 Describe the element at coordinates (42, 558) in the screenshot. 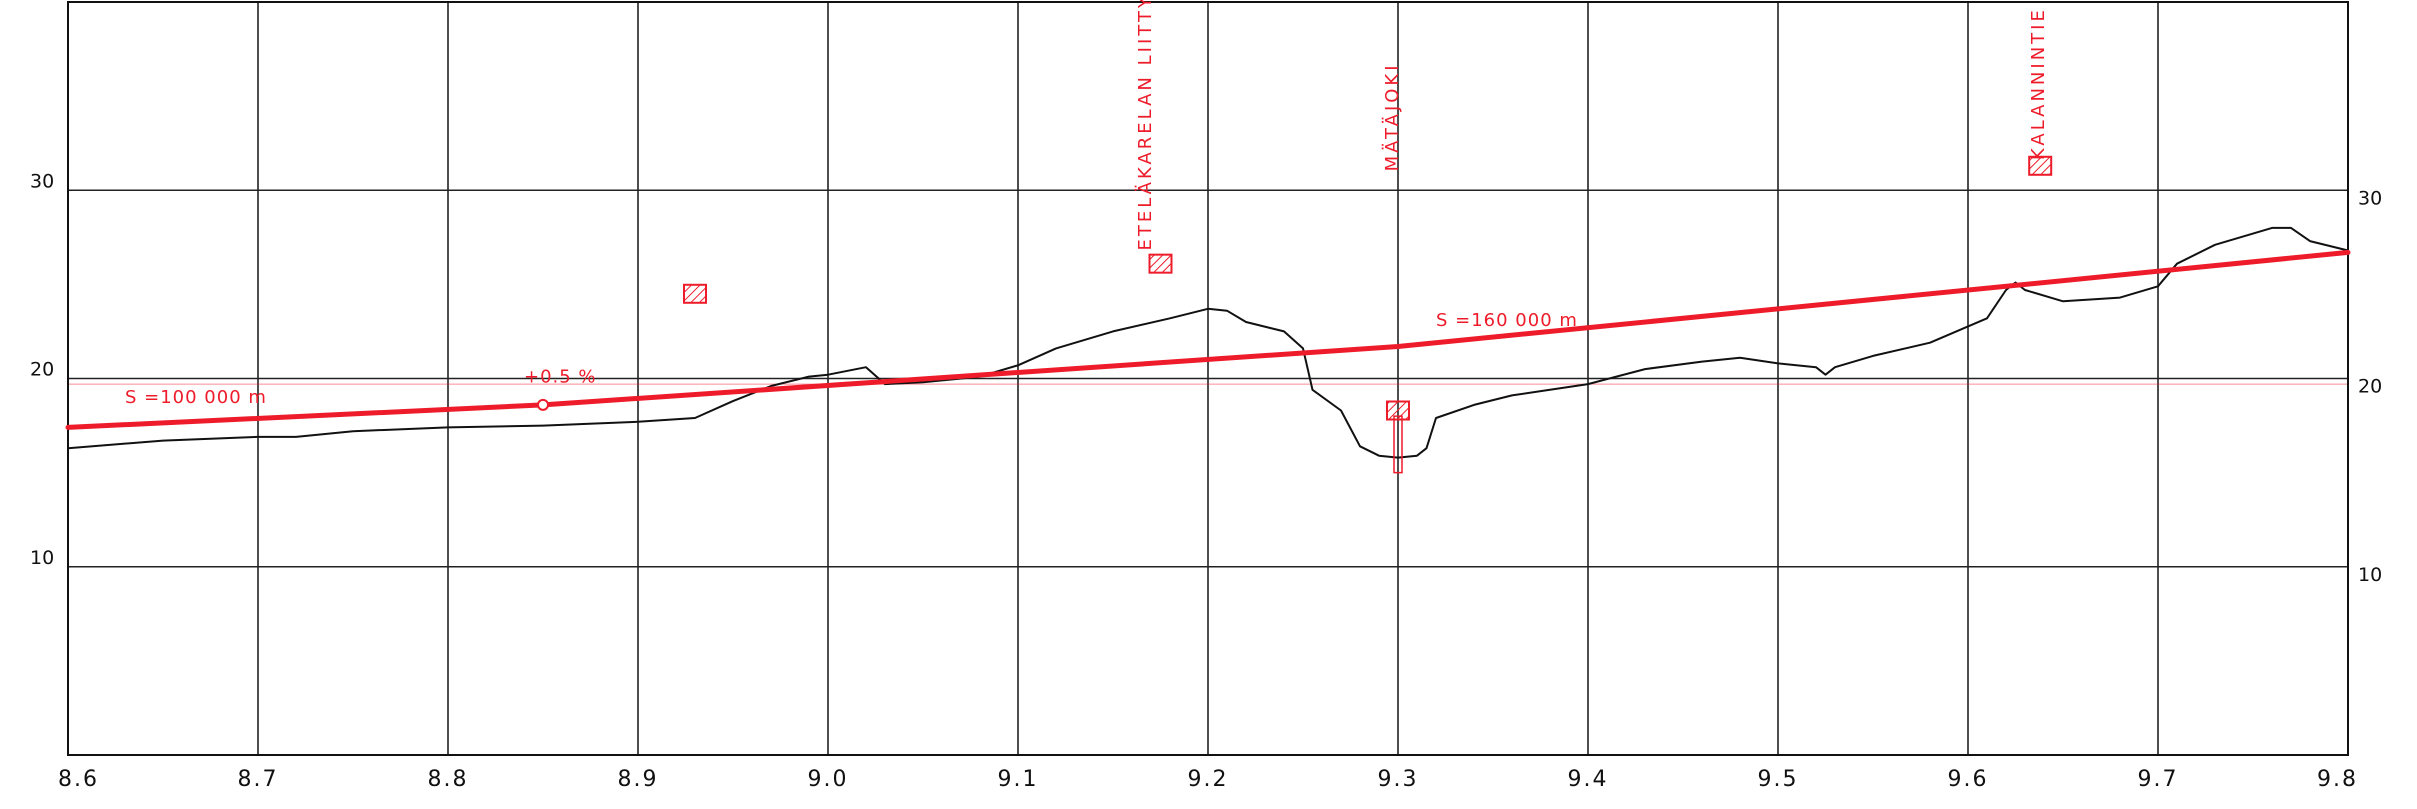

I see `y-tick-label-left: 10` at that location.